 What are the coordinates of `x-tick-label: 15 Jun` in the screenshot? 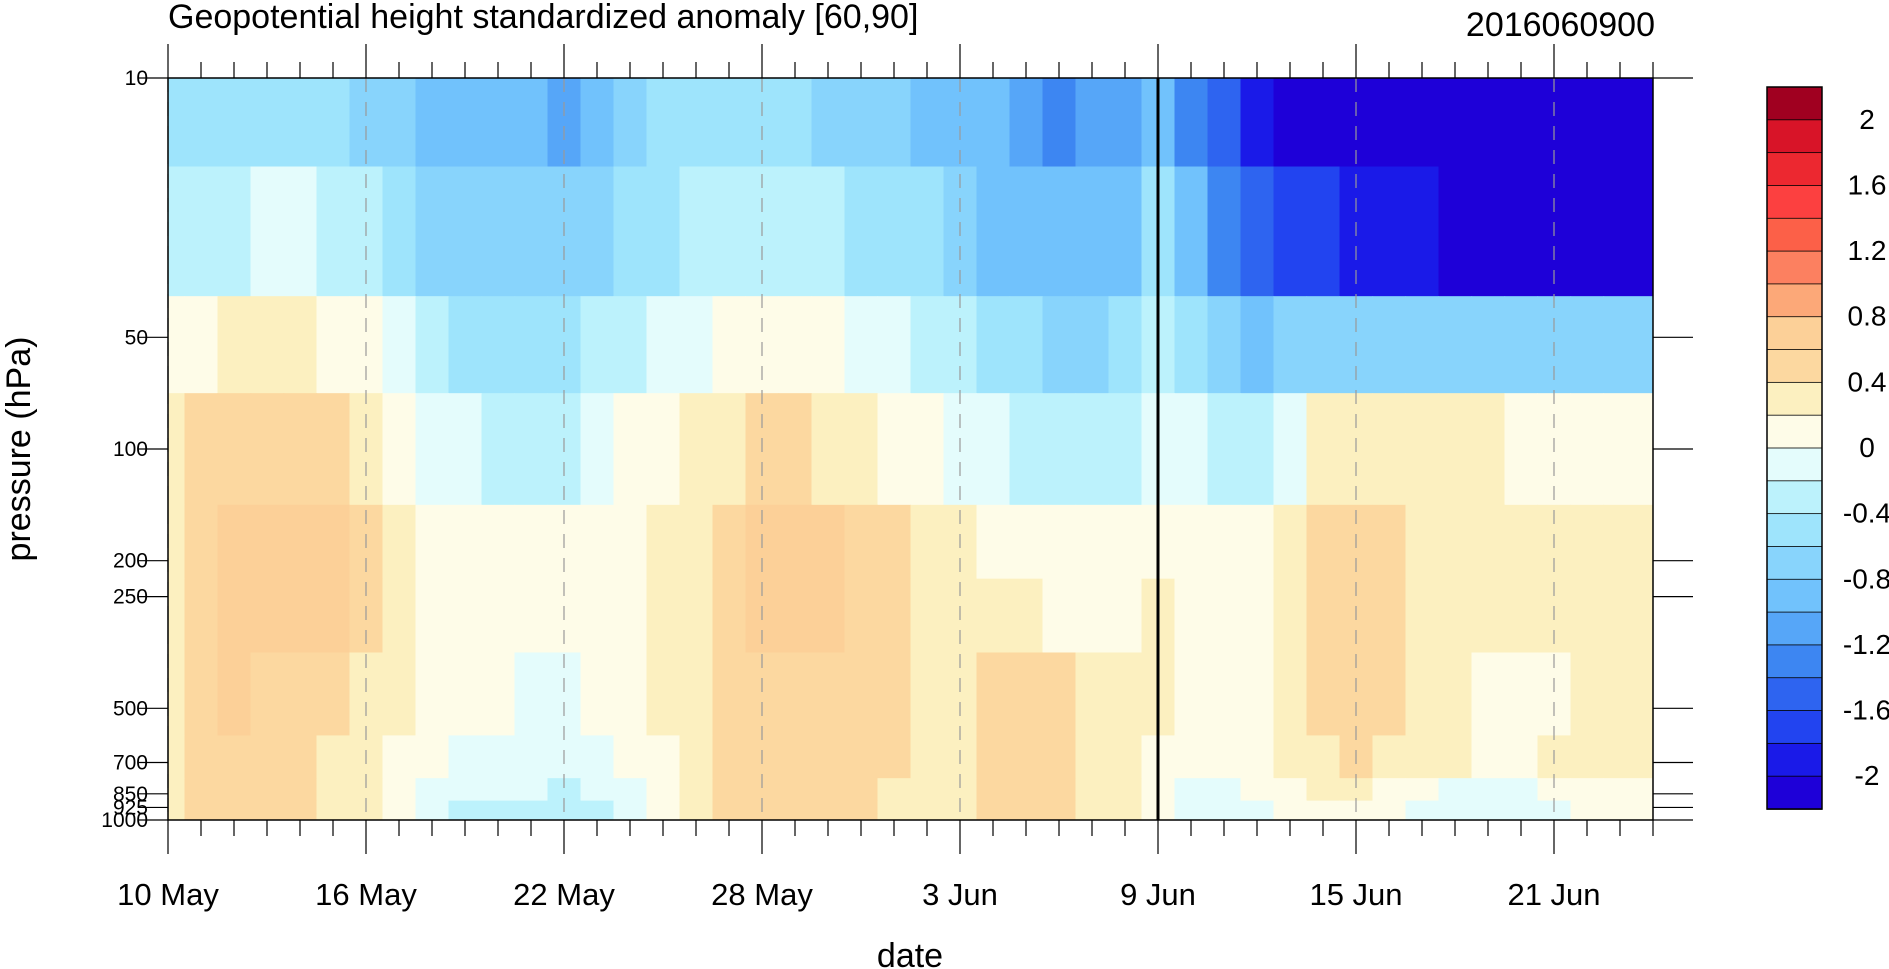 It's located at (1355, 894).